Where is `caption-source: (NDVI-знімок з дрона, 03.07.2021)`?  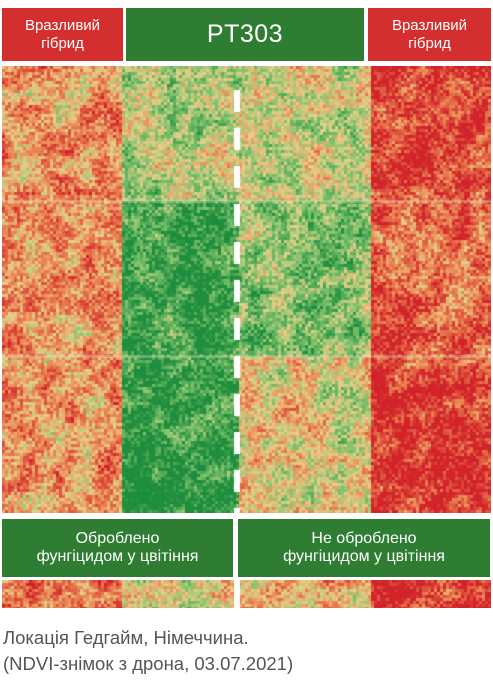
caption-source: (NDVI-знімок з дрона, 03.07.2021) is located at coordinates (148, 663).